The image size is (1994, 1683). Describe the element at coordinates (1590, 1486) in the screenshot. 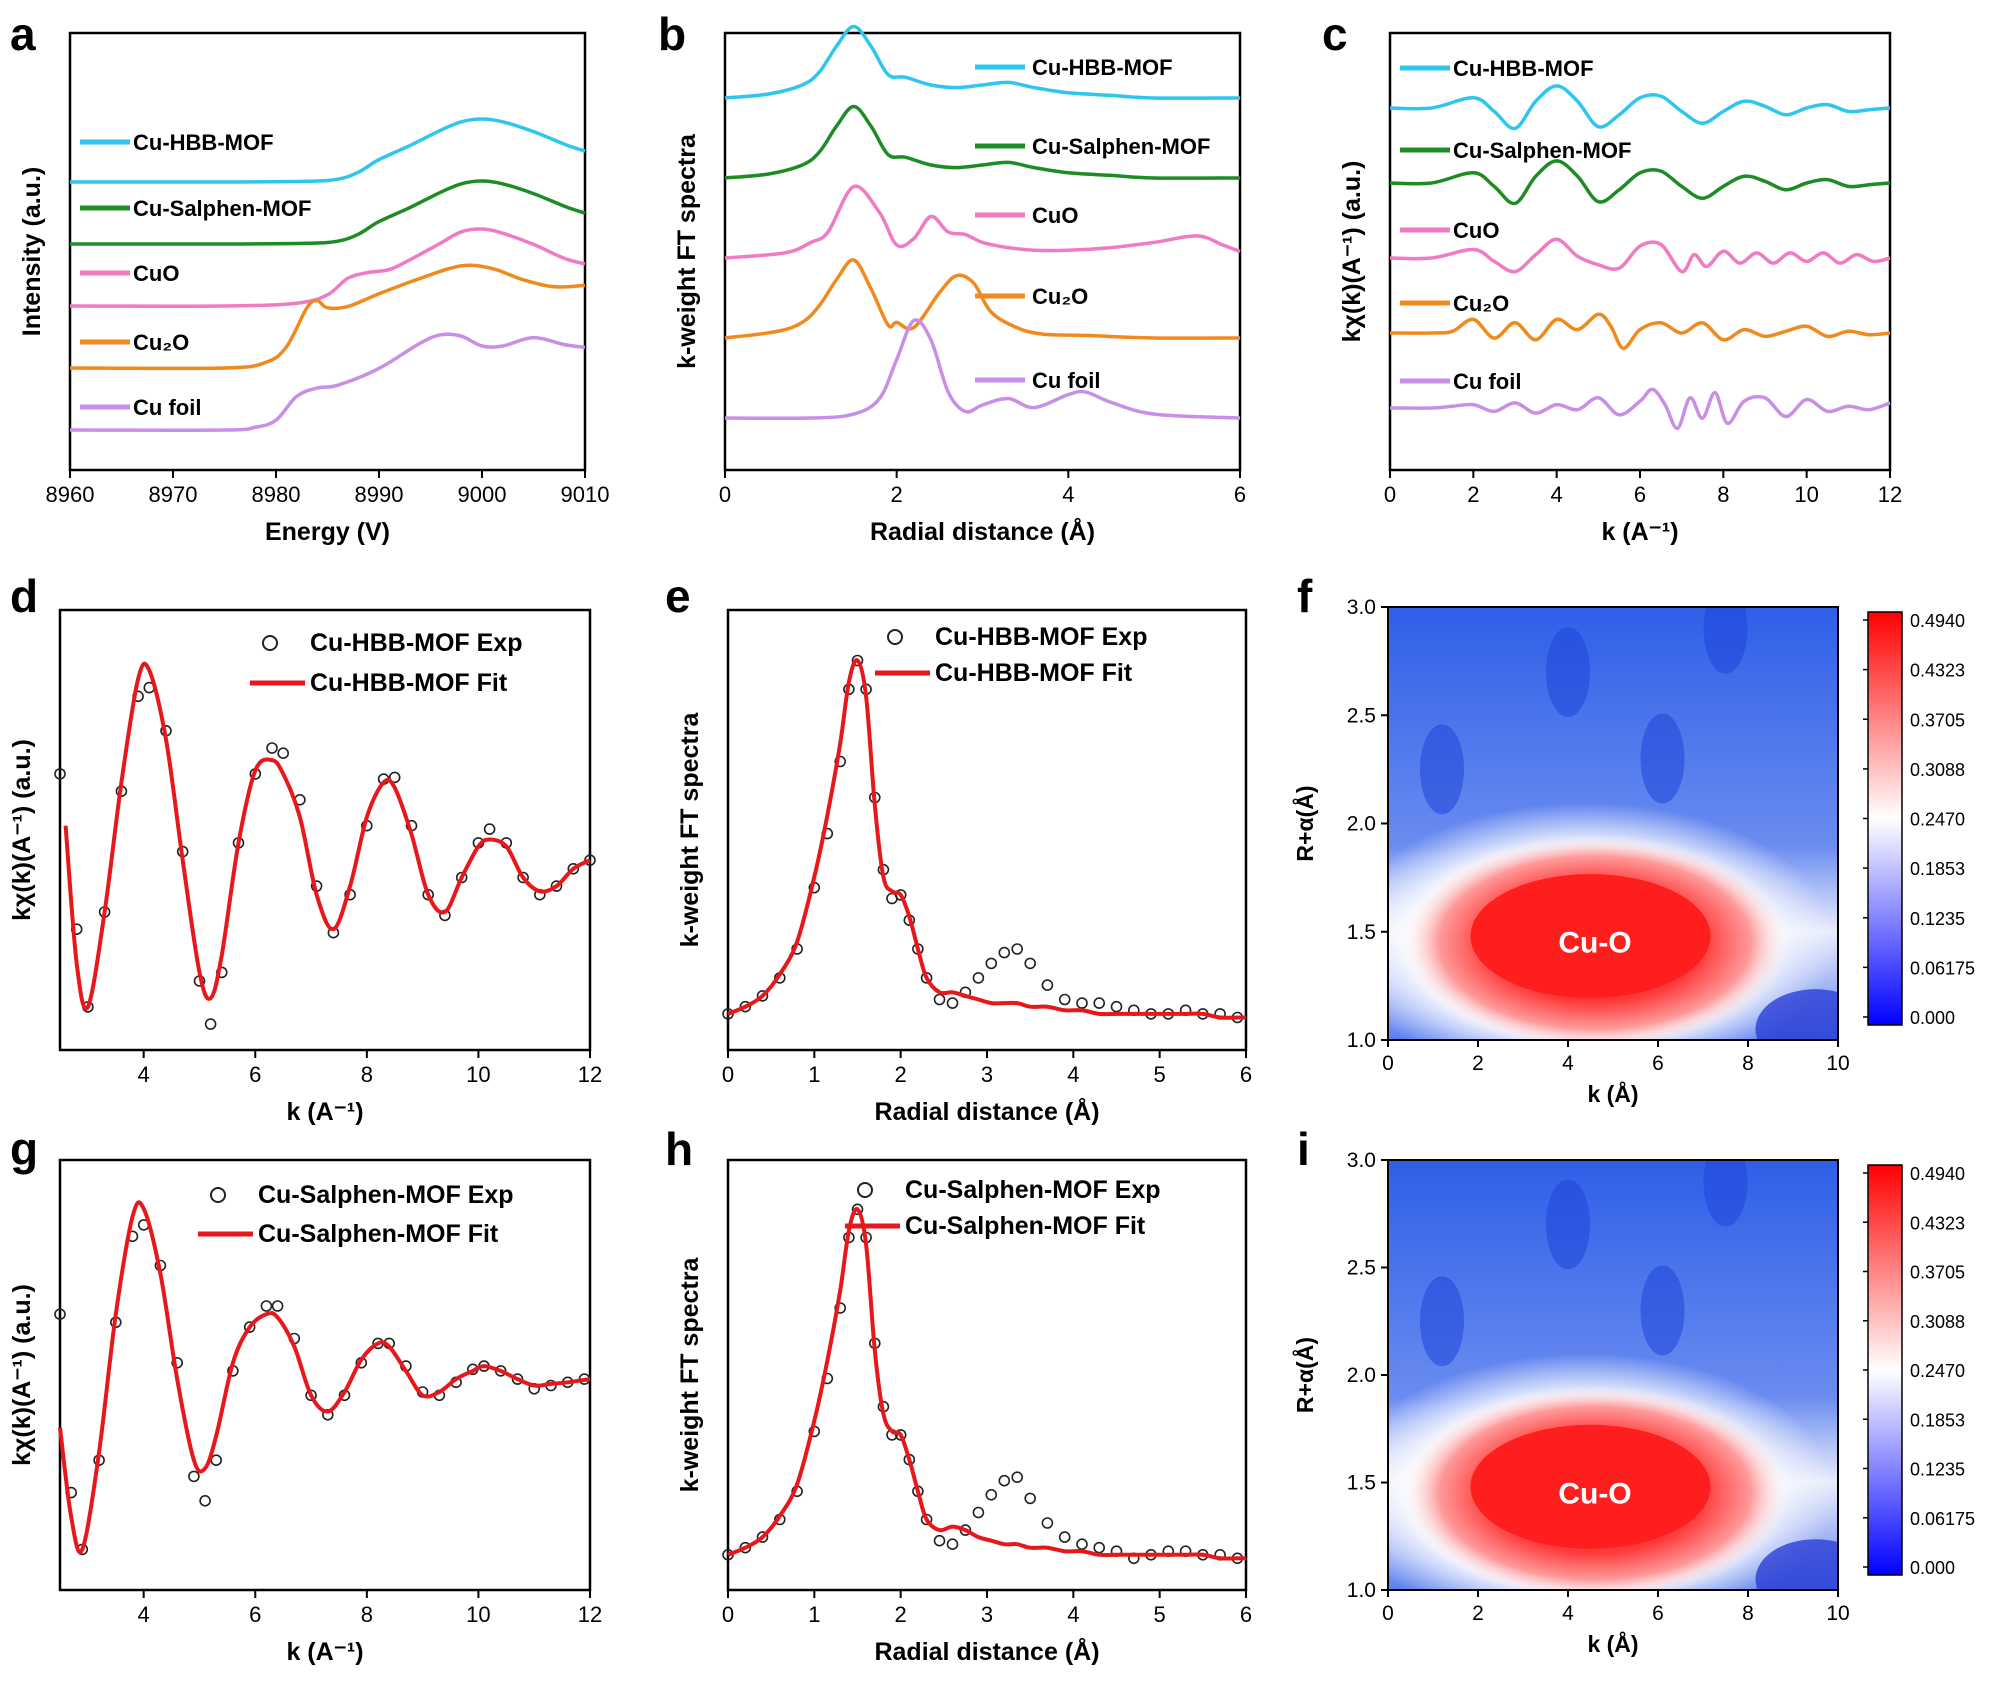

I see `peak-core` at that location.